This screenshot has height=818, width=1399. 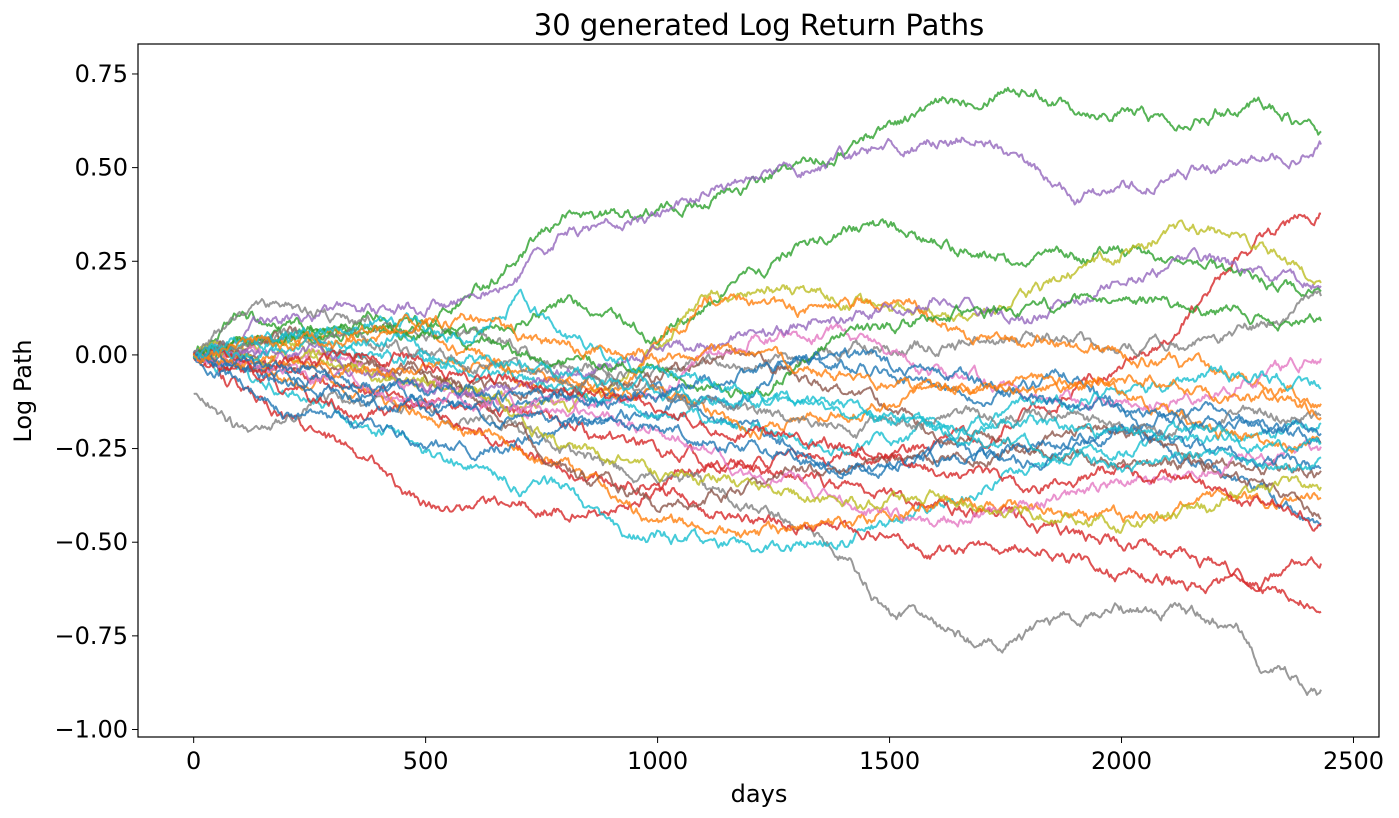 I want to click on y-axis-label: Log Path, so click(x=23, y=390).